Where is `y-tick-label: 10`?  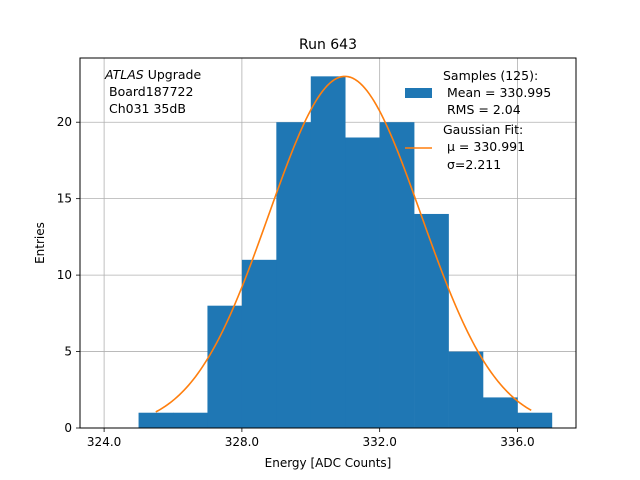 y-tick-label: 10 is located at coordinates (64, 275).